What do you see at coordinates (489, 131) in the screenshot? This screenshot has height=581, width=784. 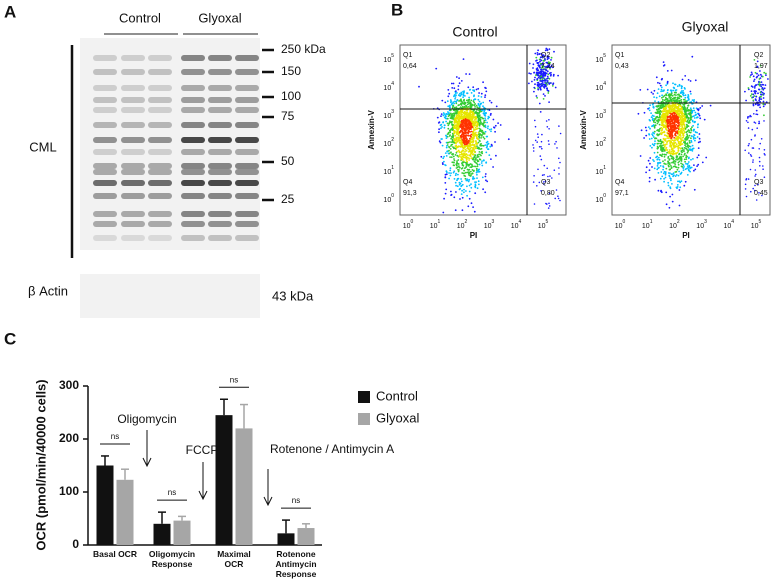 I see `events` at bounding box center [489, 131].